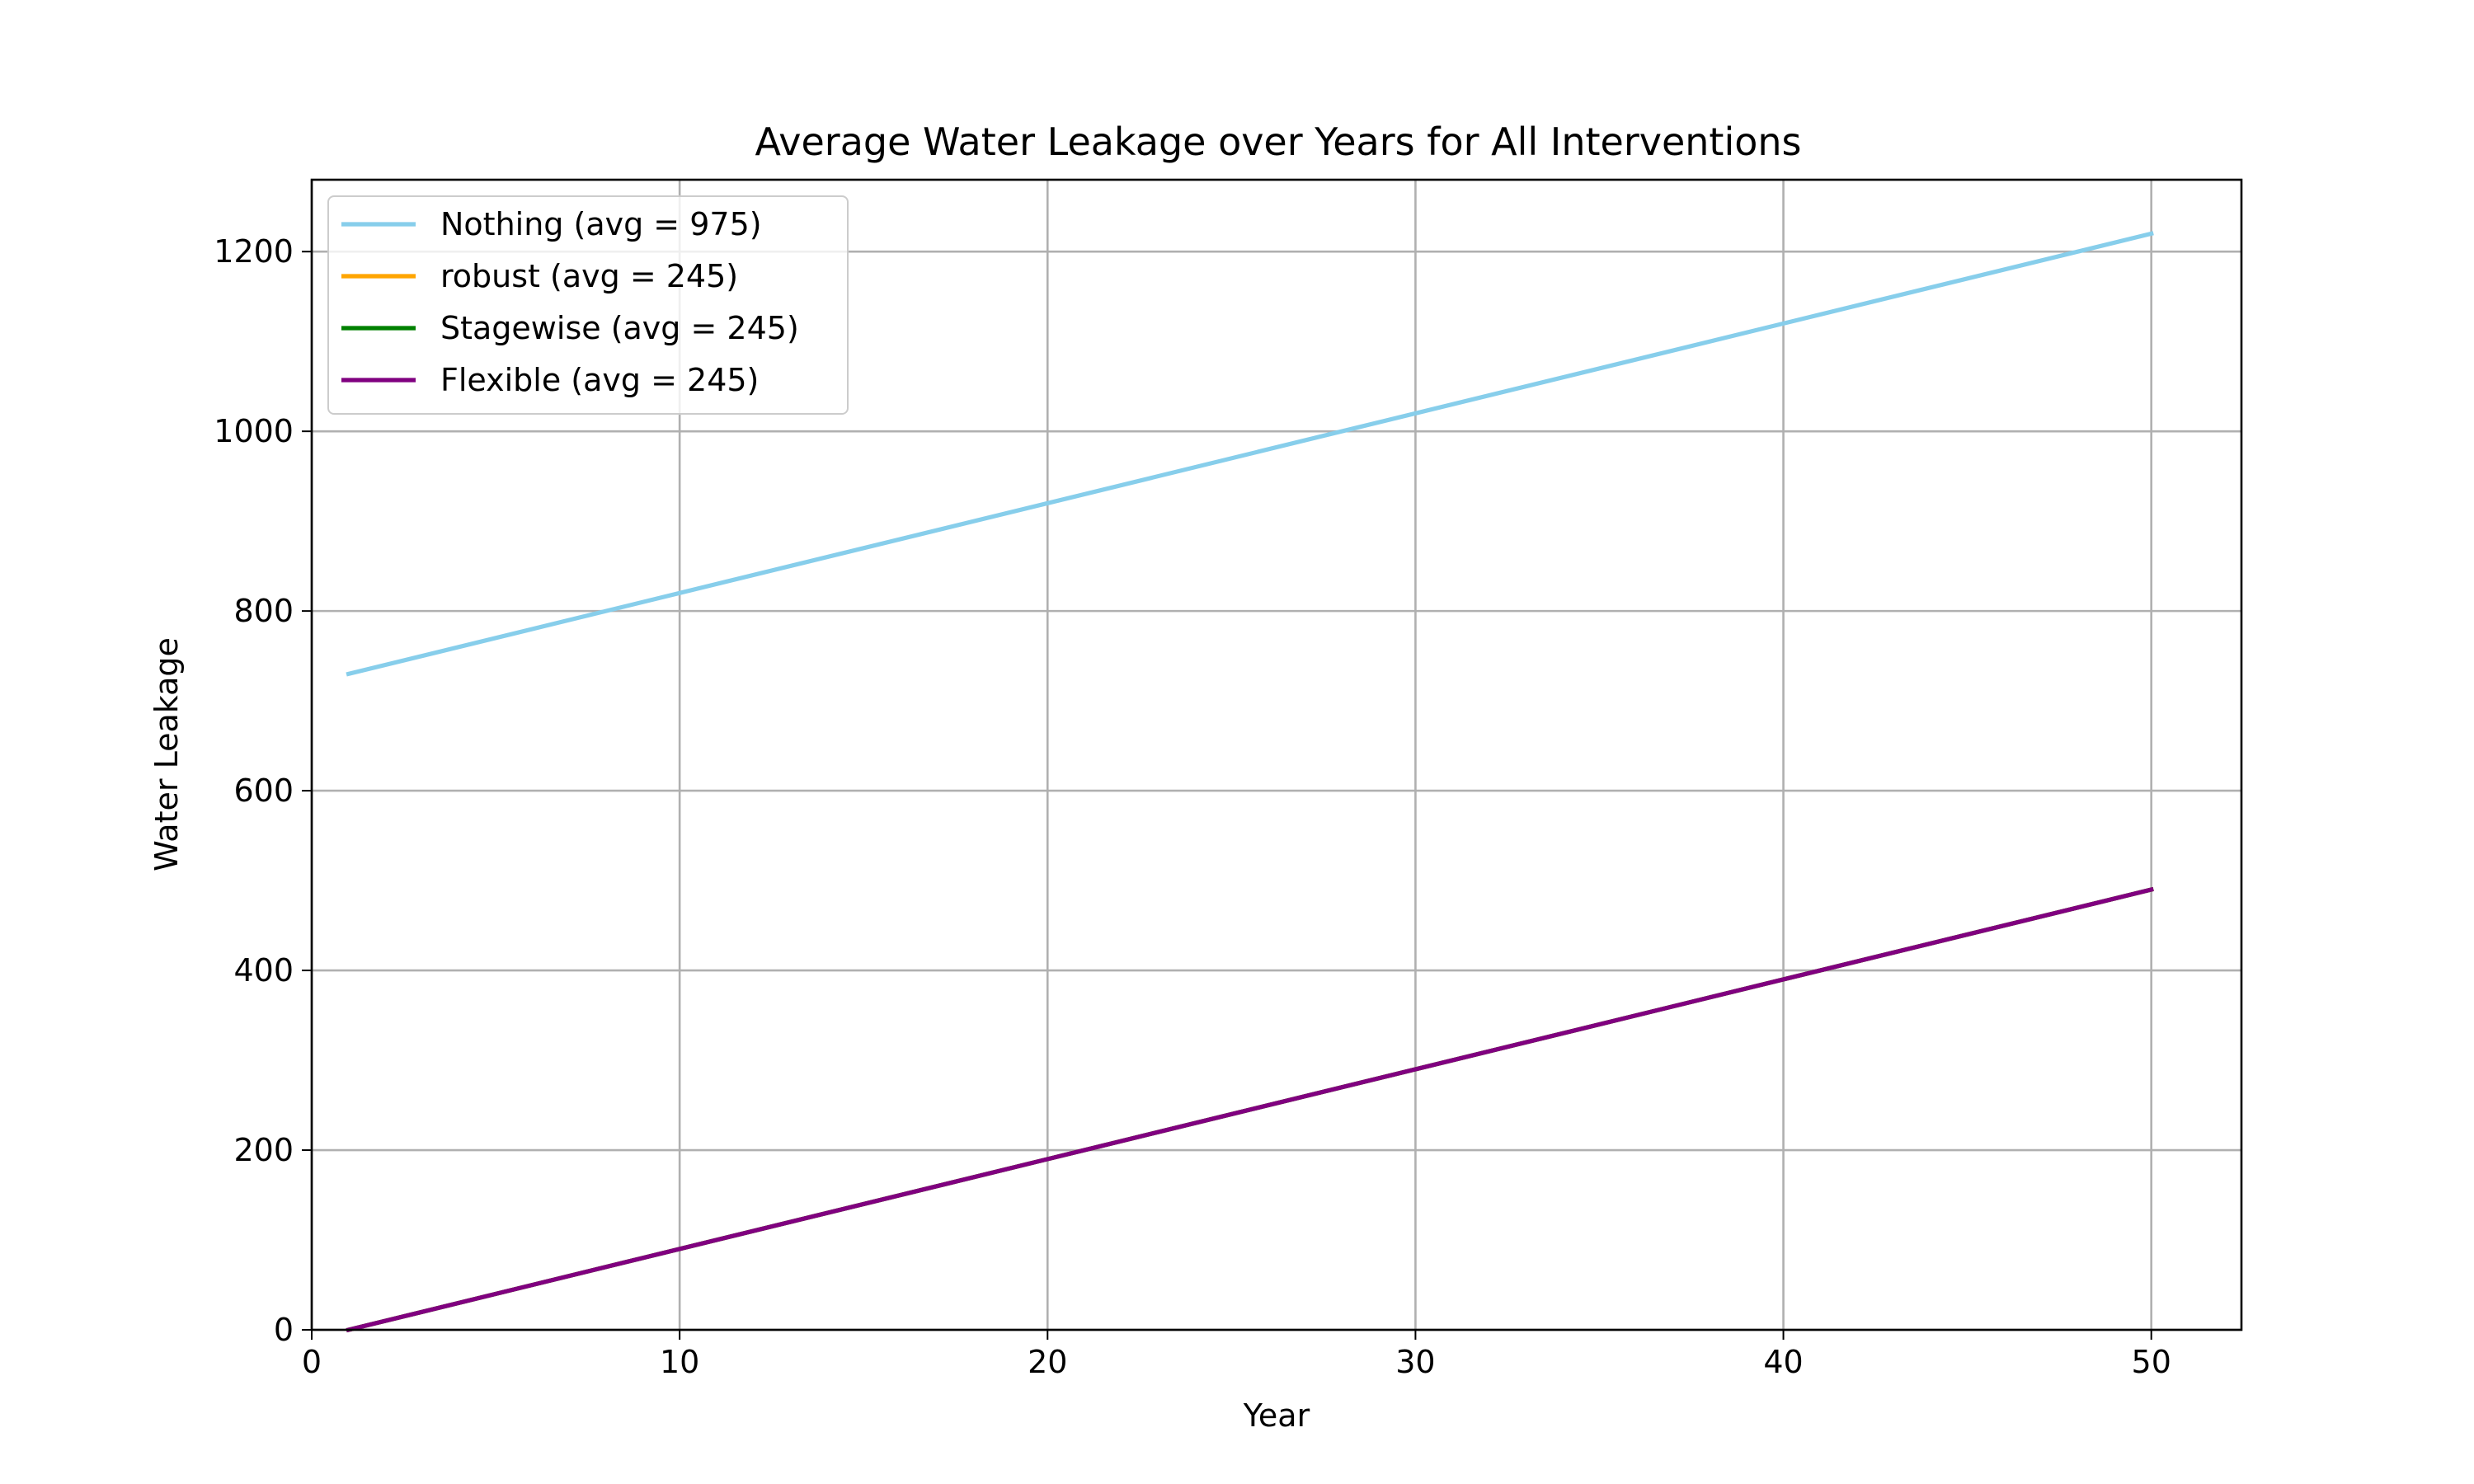 The height and width of the screenshot is (1484, 2474). What do you see at coordinates (254, 431) in the screenshot?
I see `y-tick-label: 1000` at bounding box center [254, 431].